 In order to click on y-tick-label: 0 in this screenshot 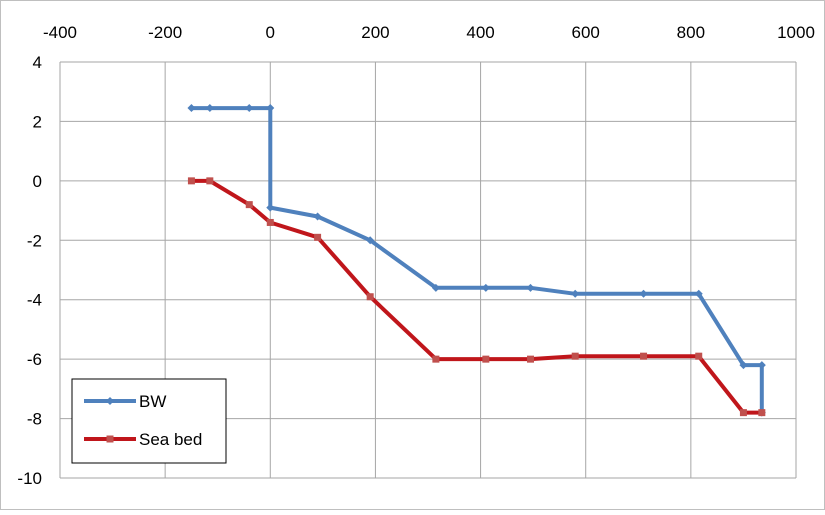, I will do `click(37, 181)`.